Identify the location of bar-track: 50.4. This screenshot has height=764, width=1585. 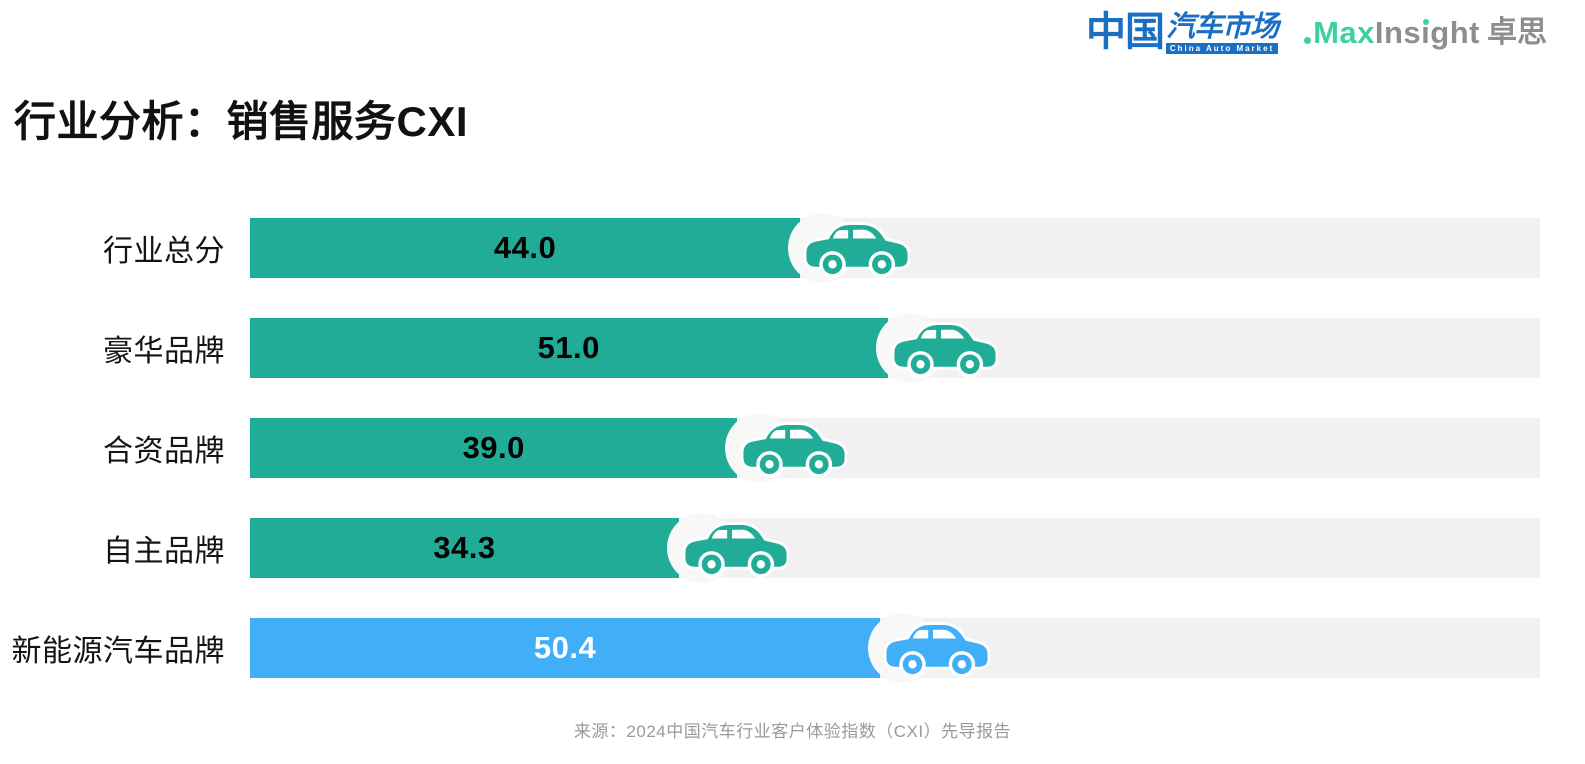
(895, 648).